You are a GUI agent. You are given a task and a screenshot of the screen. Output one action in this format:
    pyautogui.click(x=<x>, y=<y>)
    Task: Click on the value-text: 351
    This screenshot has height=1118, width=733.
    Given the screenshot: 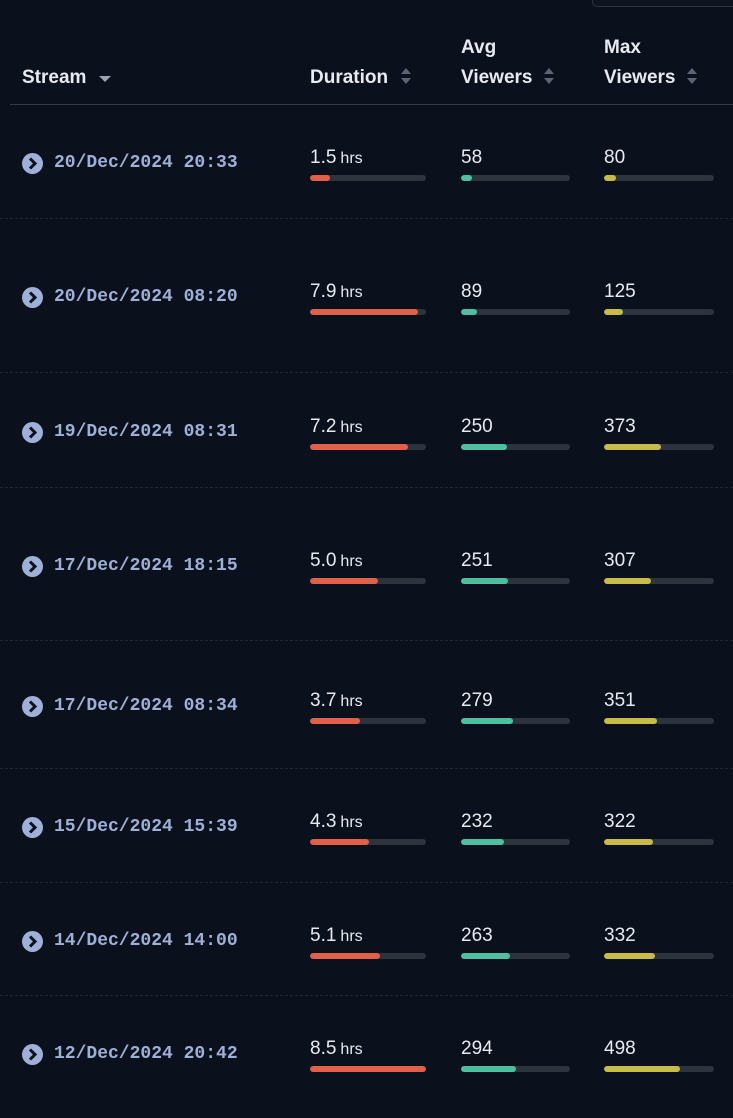 What is the action you would take?
    pyautogui.click(x=620, y=700)
    